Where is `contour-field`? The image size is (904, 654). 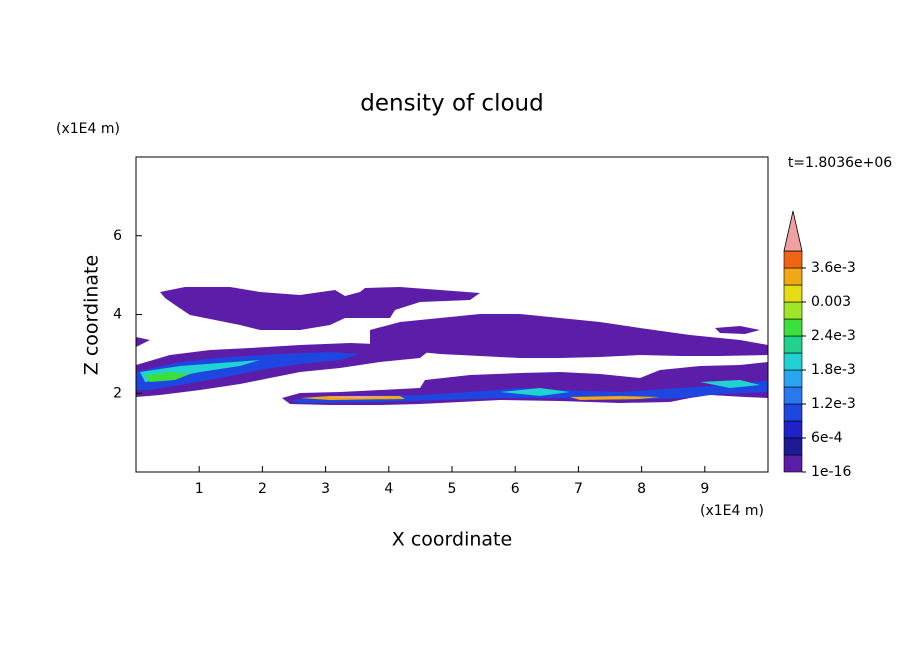
contour-field is located at coordinates (452, 346).